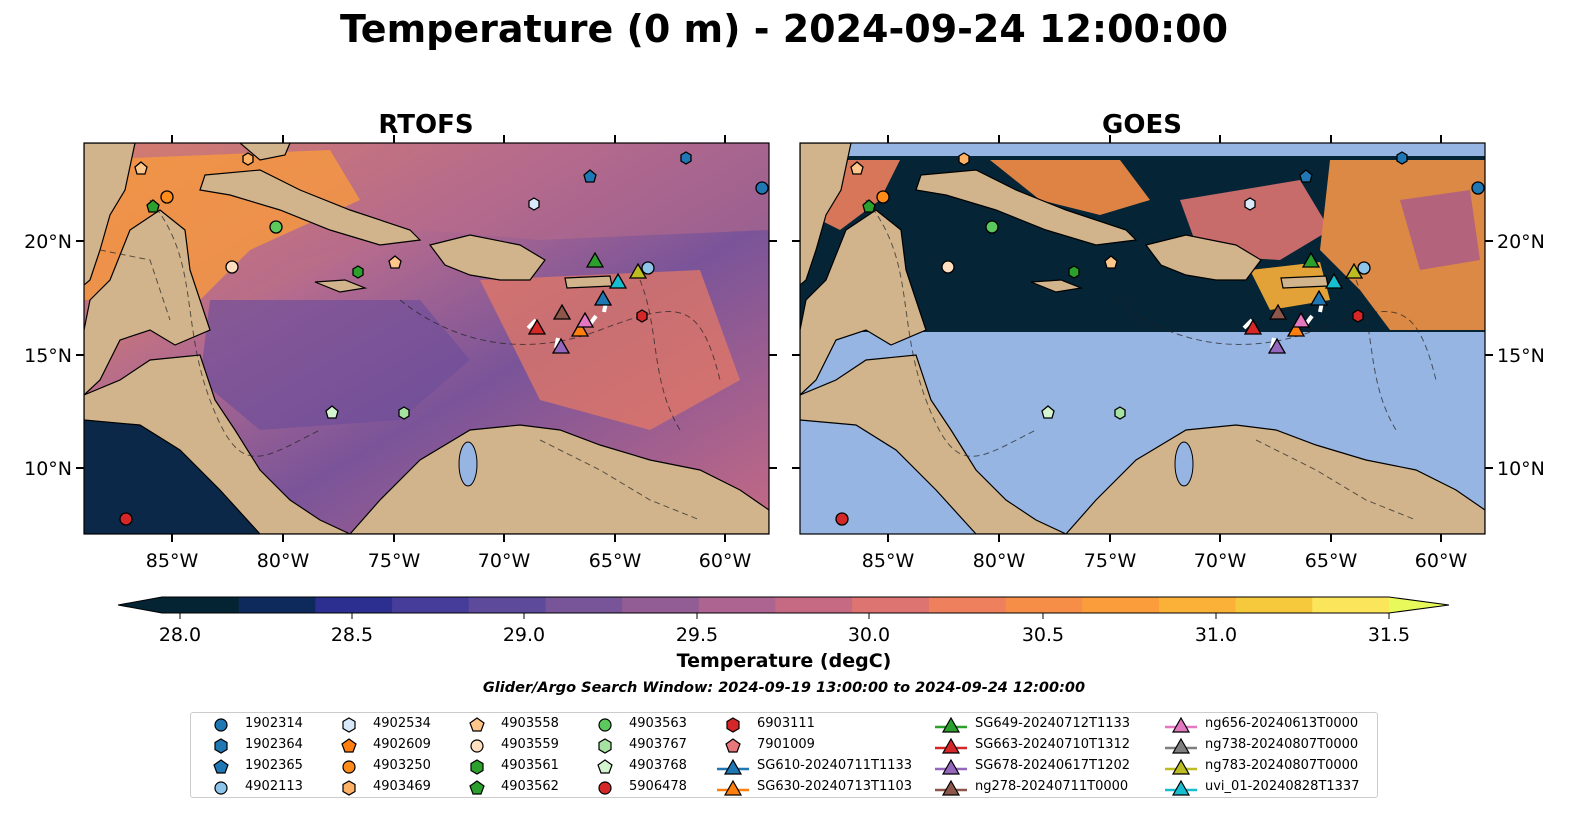  Describe the element at coordinates (658, 723) in the screenshot. I see `legend-label: 4903563` at that location.